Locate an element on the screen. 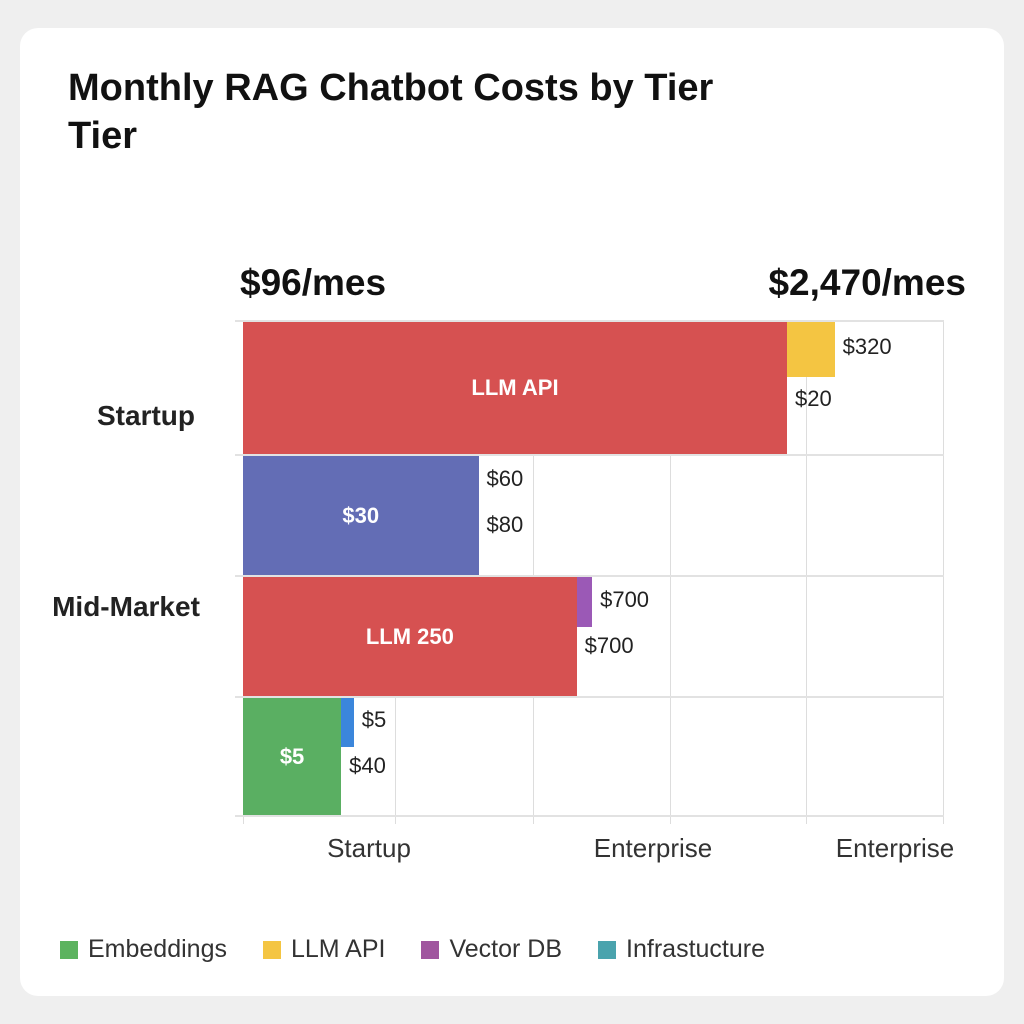  legend-item-infrastructure: Infrastucture is located at coordinates (681, 949).